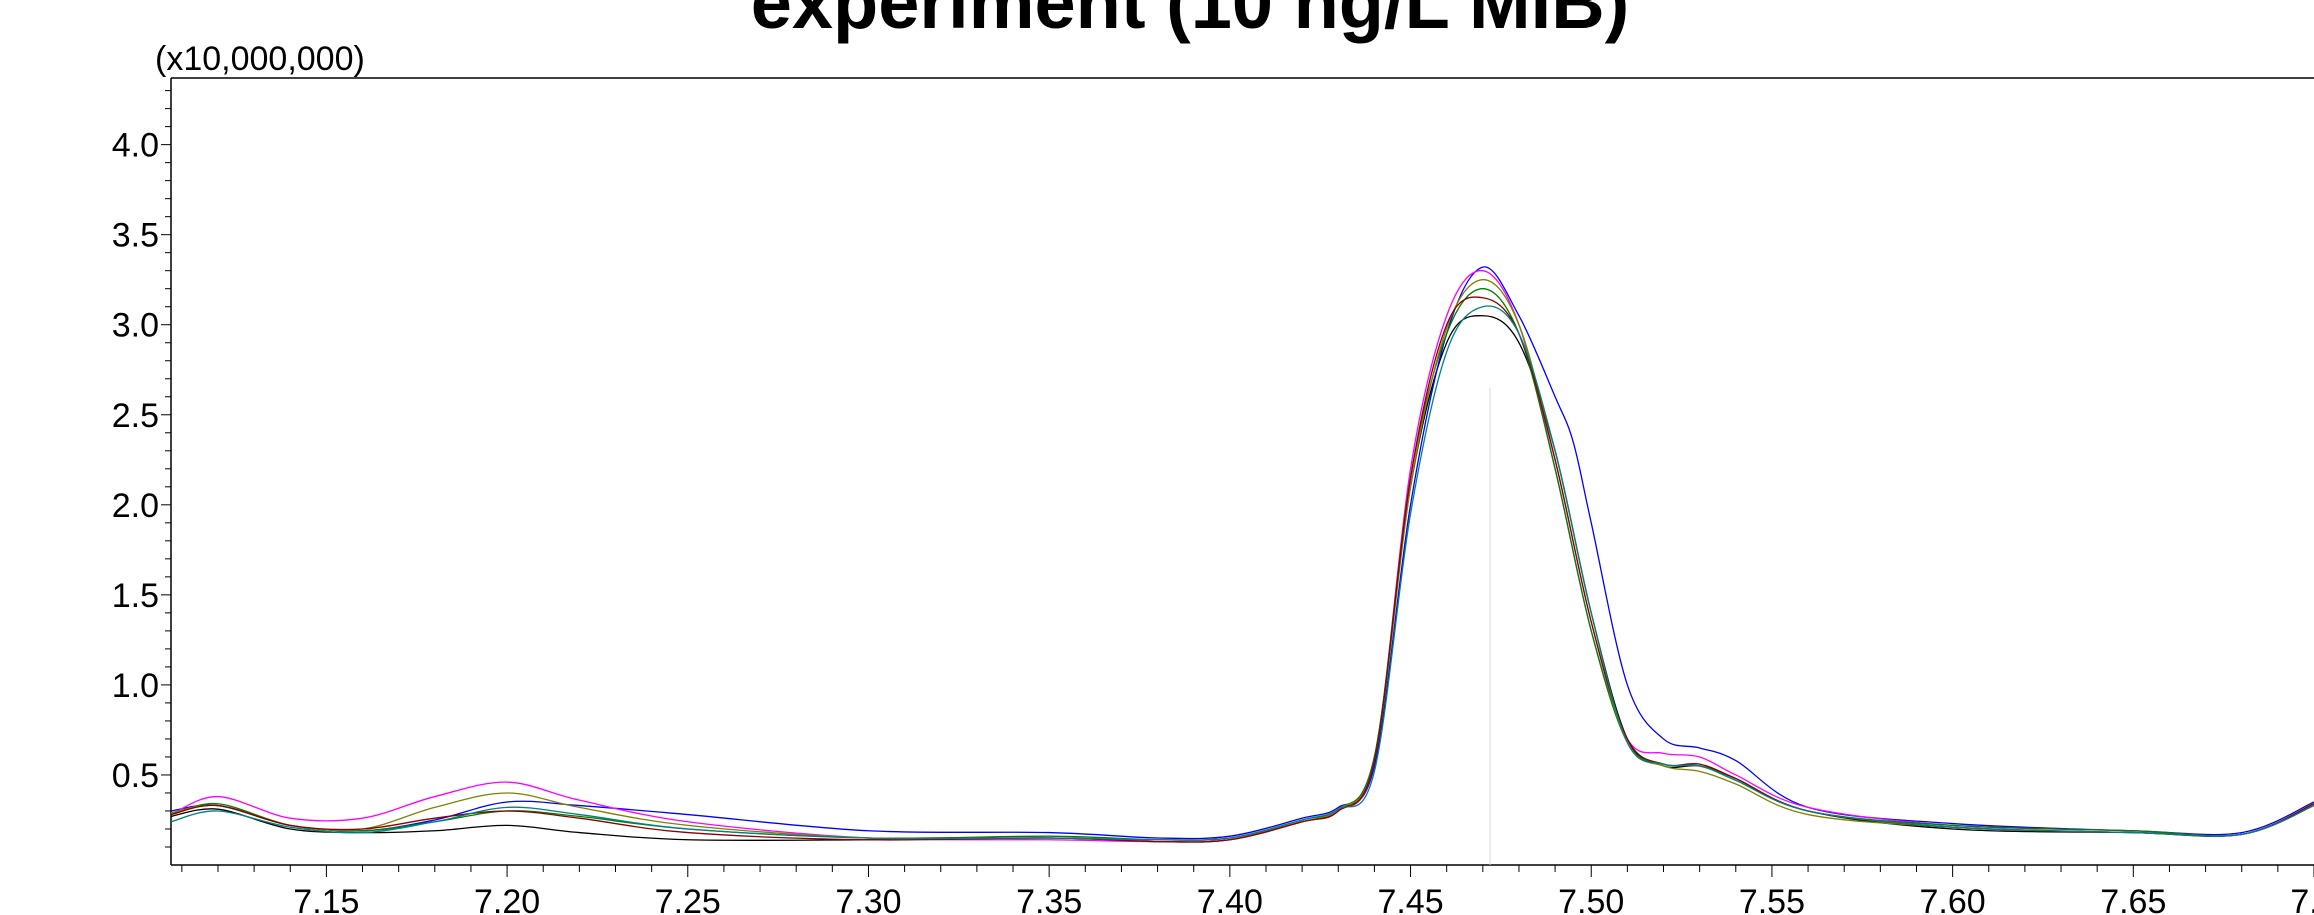  Describe the element at coordinates (1230, 899) in the screenshot. I see `x-tick-label: 7.40` at that location.